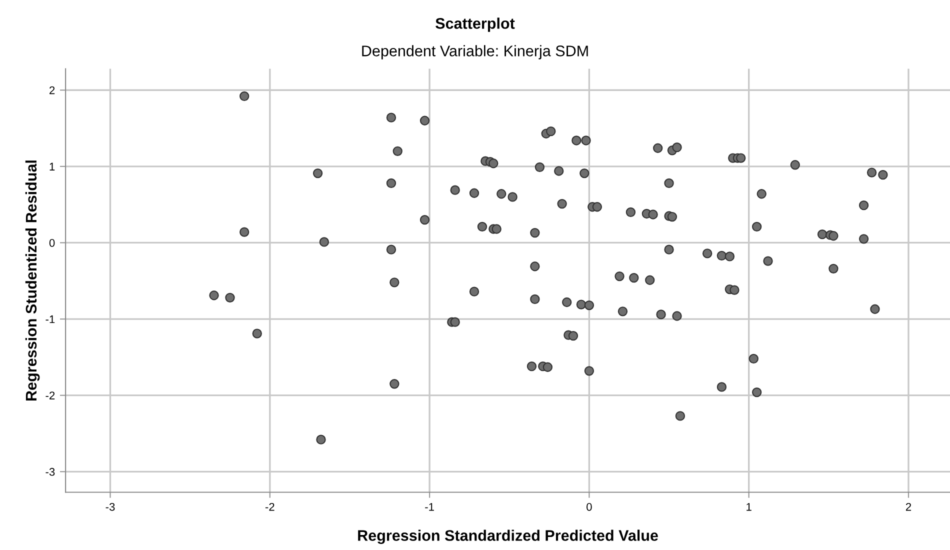 Image resolution: width=950 pixels, height=550 pixels. What do you see at coordinates (50, 472) in the screenshot?
I see `y-tick-label: -3` at bounding box center [50, 472].